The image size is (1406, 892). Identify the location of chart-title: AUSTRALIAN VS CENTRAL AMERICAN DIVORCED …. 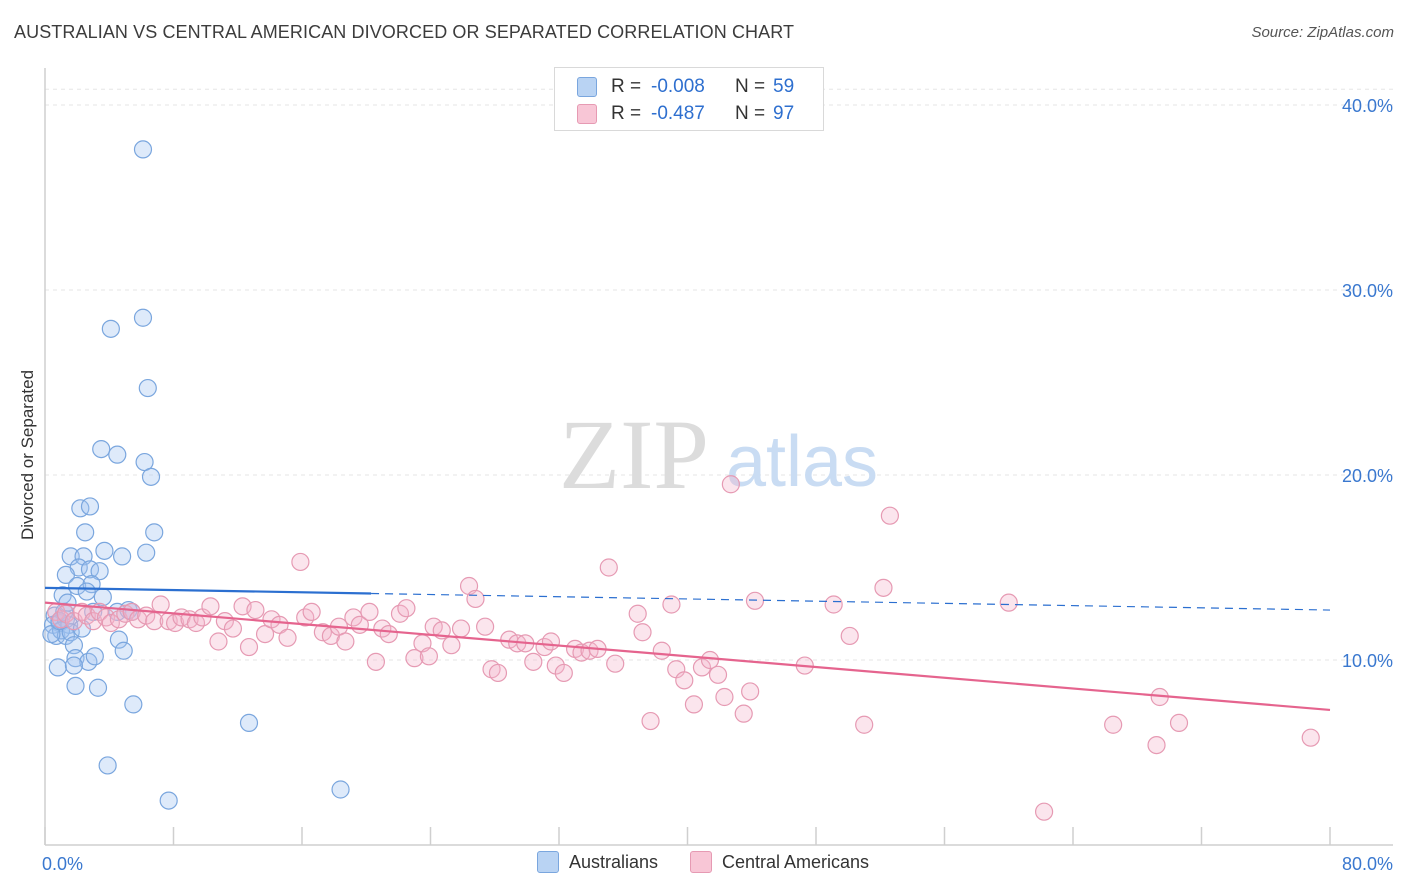
(404, 32).